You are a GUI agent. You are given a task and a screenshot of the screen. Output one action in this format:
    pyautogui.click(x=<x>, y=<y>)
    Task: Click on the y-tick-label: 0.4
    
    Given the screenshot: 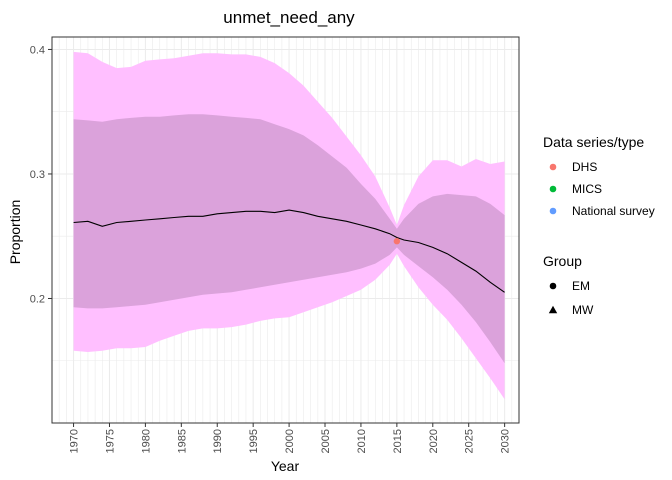 What is the action you would take?
    pyautogui.click(x=37, y=50)
    